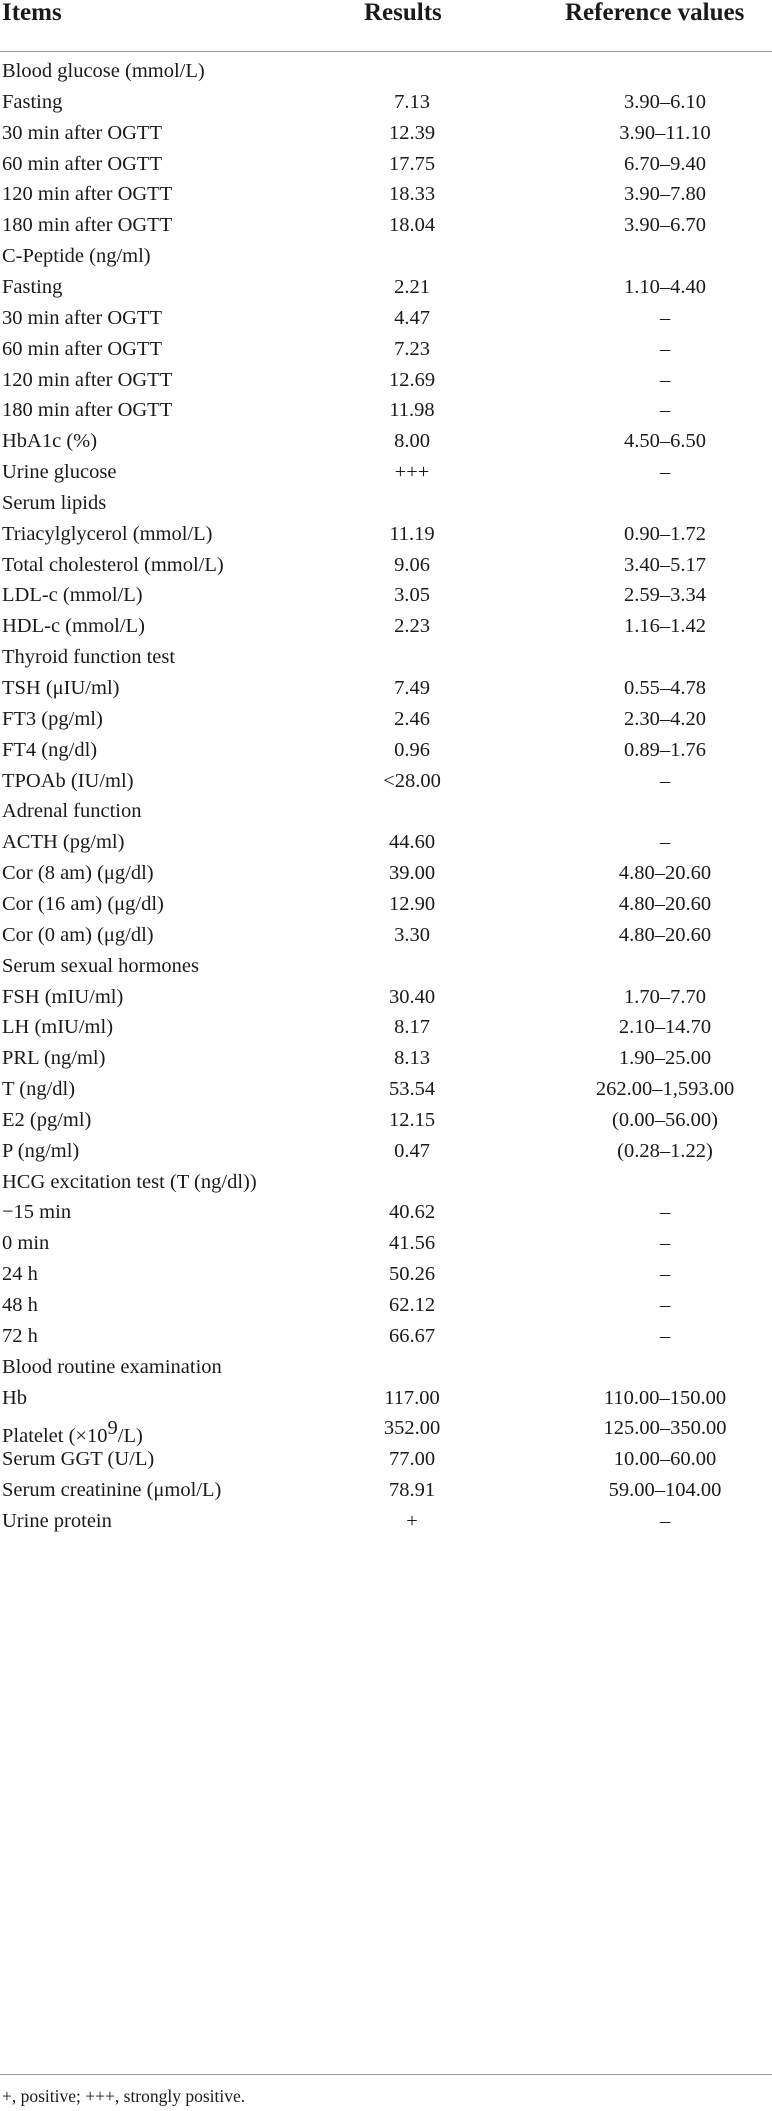 Image resolution: width=772 pixels, height=2111 pixels. Describe the element at coordinates (54, 1058) in the screenshot. I see `row-item: PRL (ng/ml)` at that location.